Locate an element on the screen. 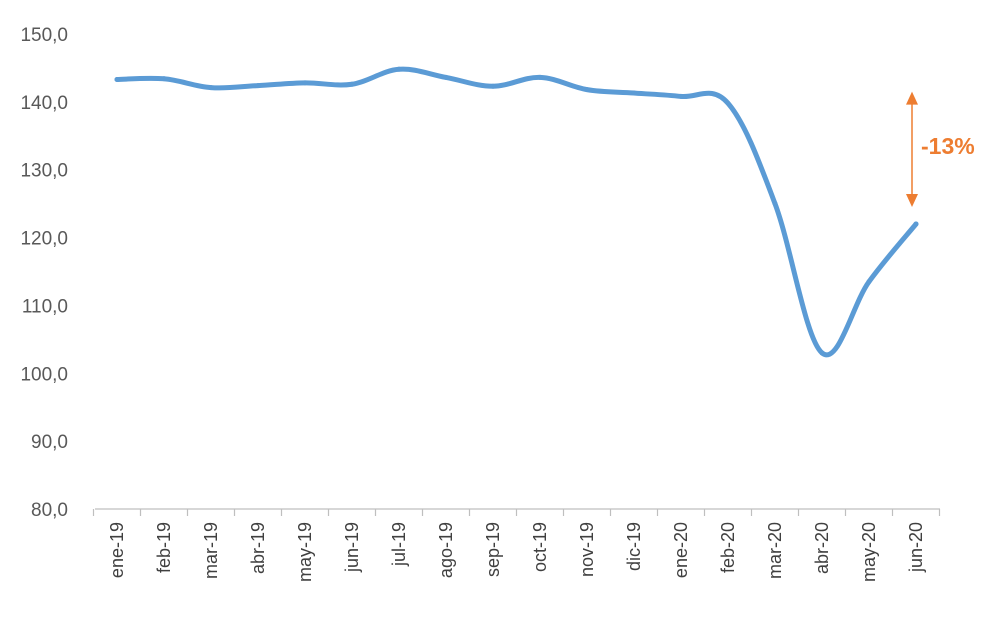  x-tick-label: jun-19 is located at coordinates (352, 547).